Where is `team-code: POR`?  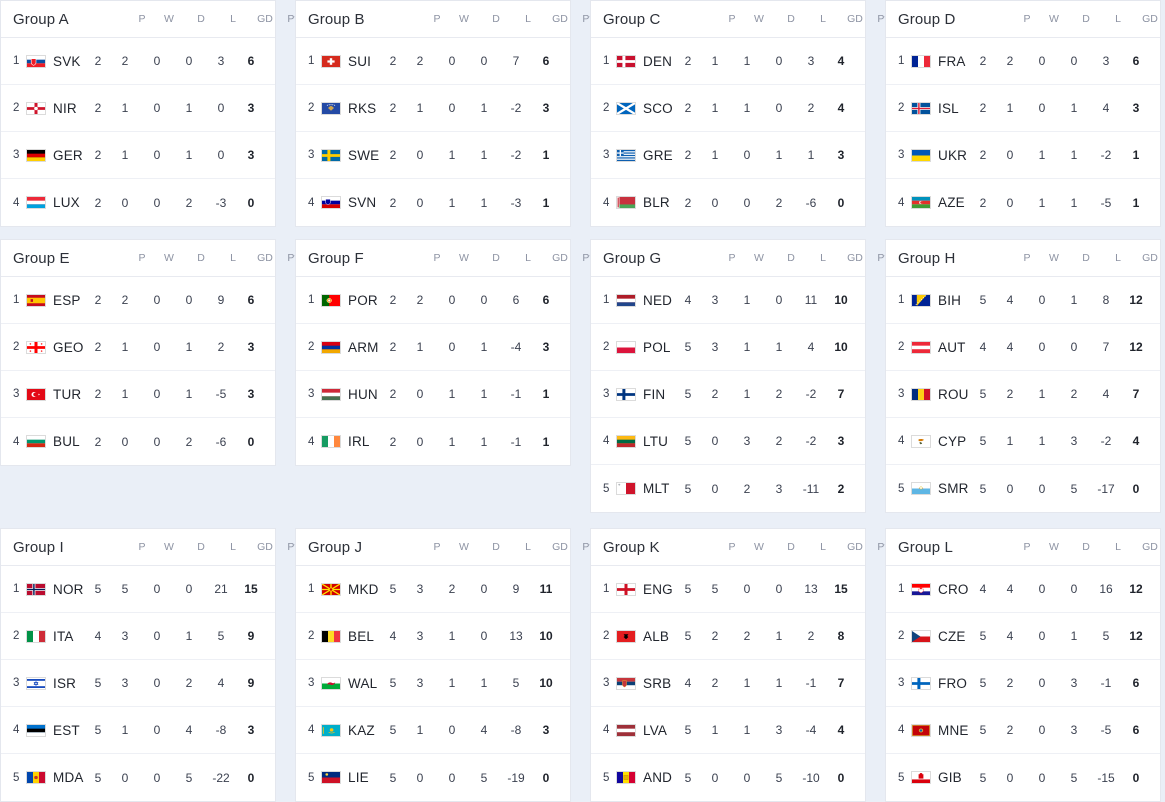
team-code: POR is located at coordinates (363, 300).